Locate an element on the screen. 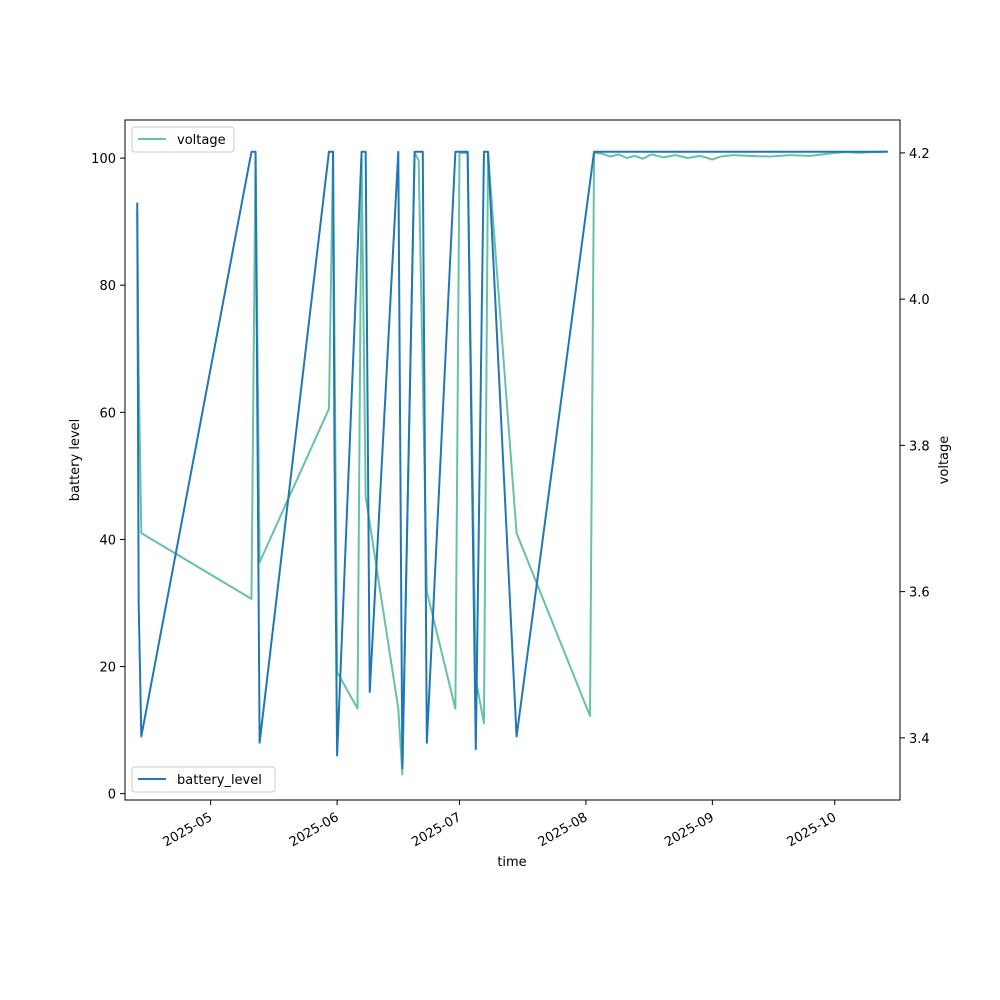 The width and height of the screenshot is (1000, 1000). legend-battery-level-box is located at coordinates (203, 779).